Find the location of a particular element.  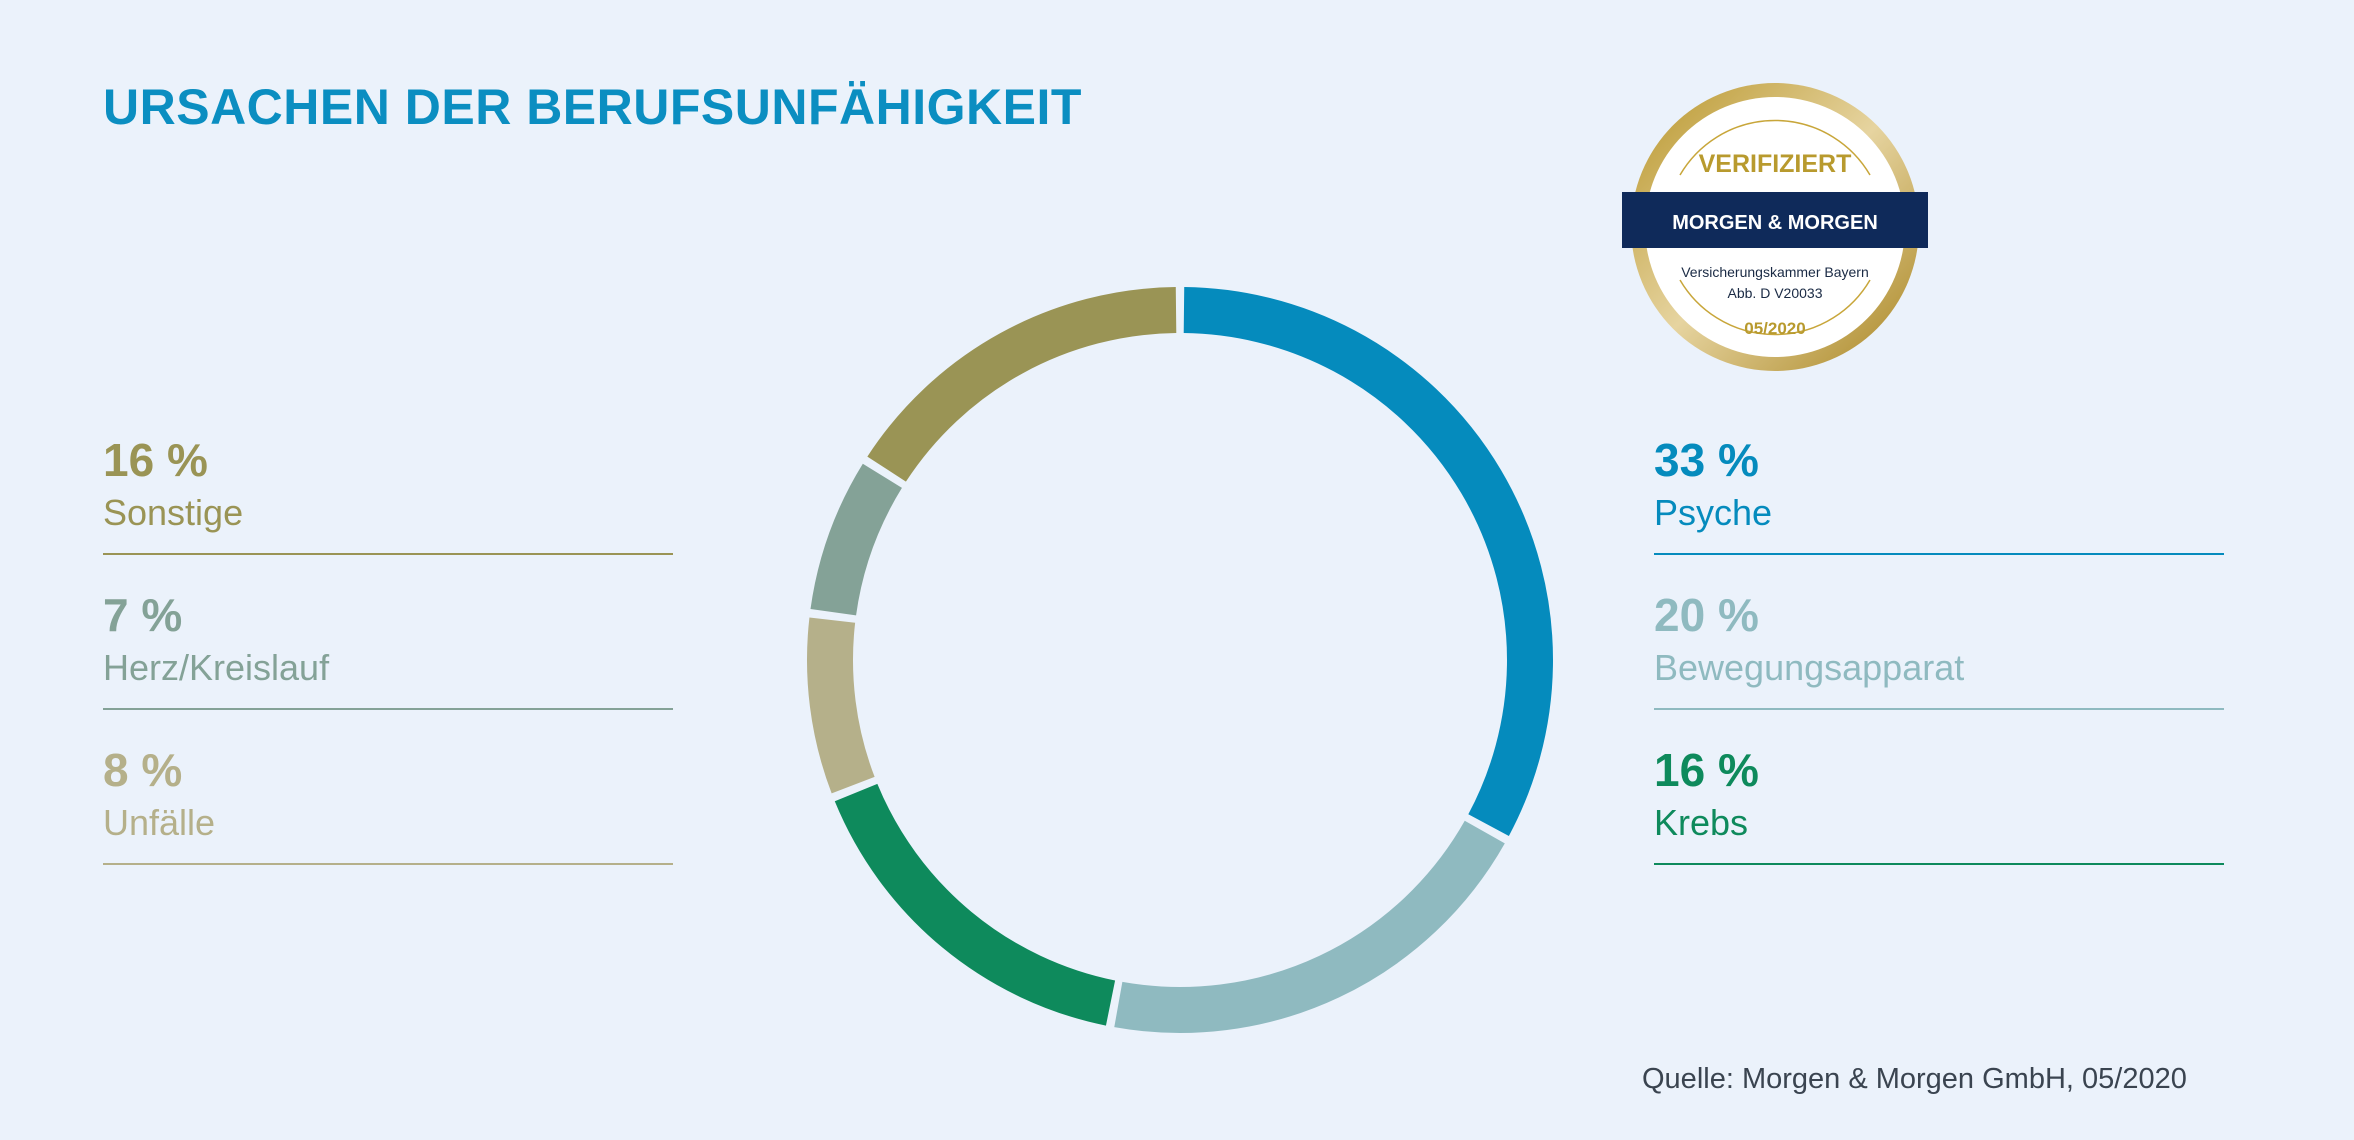

source-note: Quelle: Morgen & Morgen GmbH, 05/2020 is located at coordinates (1914, 1079).